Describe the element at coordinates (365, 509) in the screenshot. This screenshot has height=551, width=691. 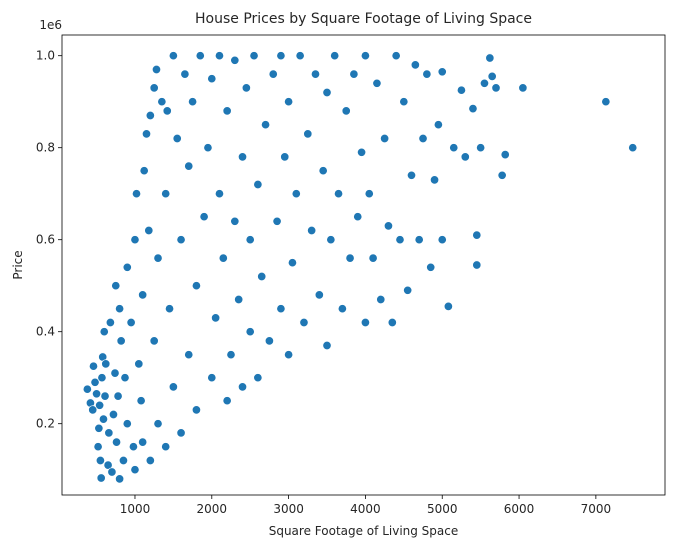
I see `x-tick-label: 4000` at that location.